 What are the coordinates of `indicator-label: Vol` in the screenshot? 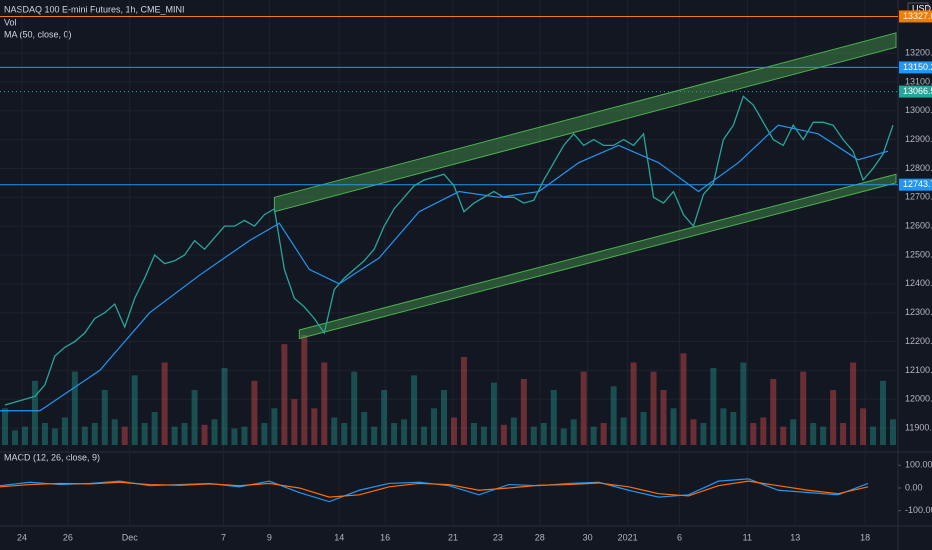 It's located at (10, 22).